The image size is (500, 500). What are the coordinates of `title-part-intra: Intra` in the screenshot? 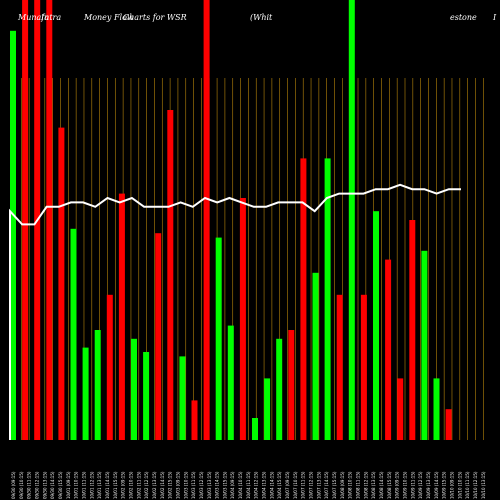 It's located at (50, 17).